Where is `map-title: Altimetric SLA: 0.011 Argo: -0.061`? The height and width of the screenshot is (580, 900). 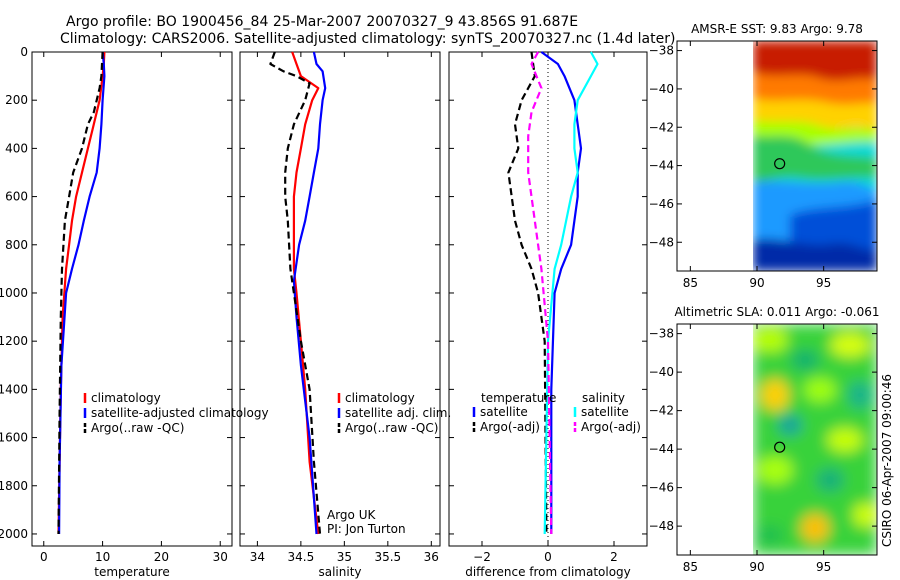 map-title: Altimetric SLA: 0.011 Argo: -0.061 is located at coordinates (776, 312).